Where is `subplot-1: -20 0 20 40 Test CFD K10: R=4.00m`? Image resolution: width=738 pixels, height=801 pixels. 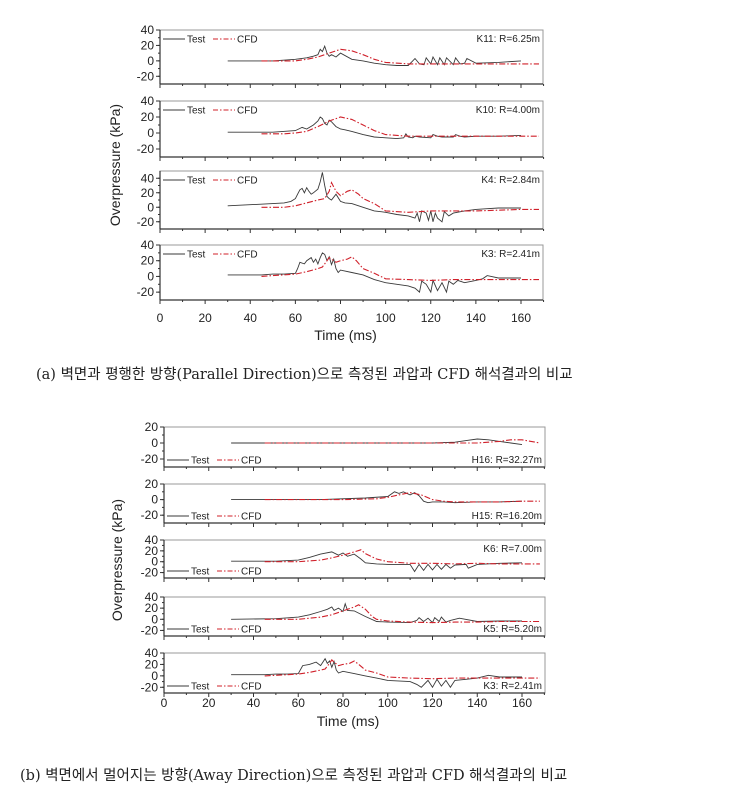 subplot-1: -20 0 20 40 Test CFD K10: R=4.00m is located at coordinates (341, 127).